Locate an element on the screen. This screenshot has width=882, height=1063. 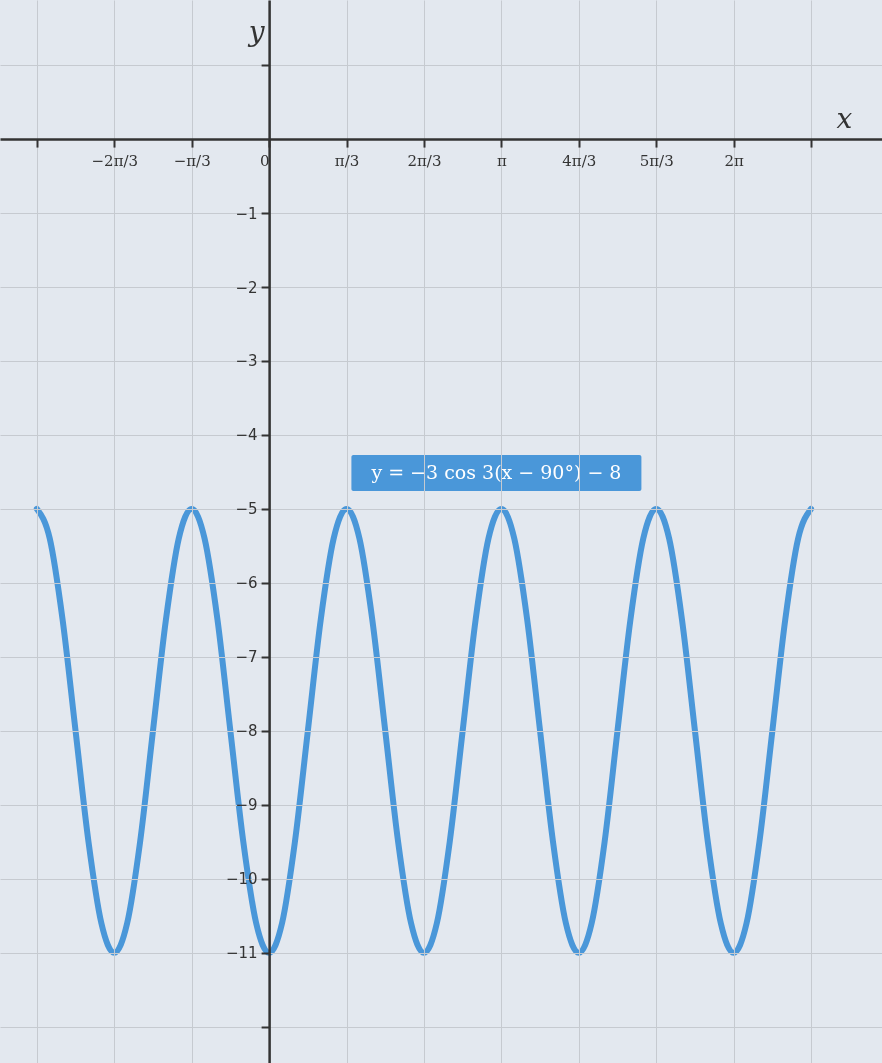
y-tick-label: −5 is located at coordinates (246, 509).